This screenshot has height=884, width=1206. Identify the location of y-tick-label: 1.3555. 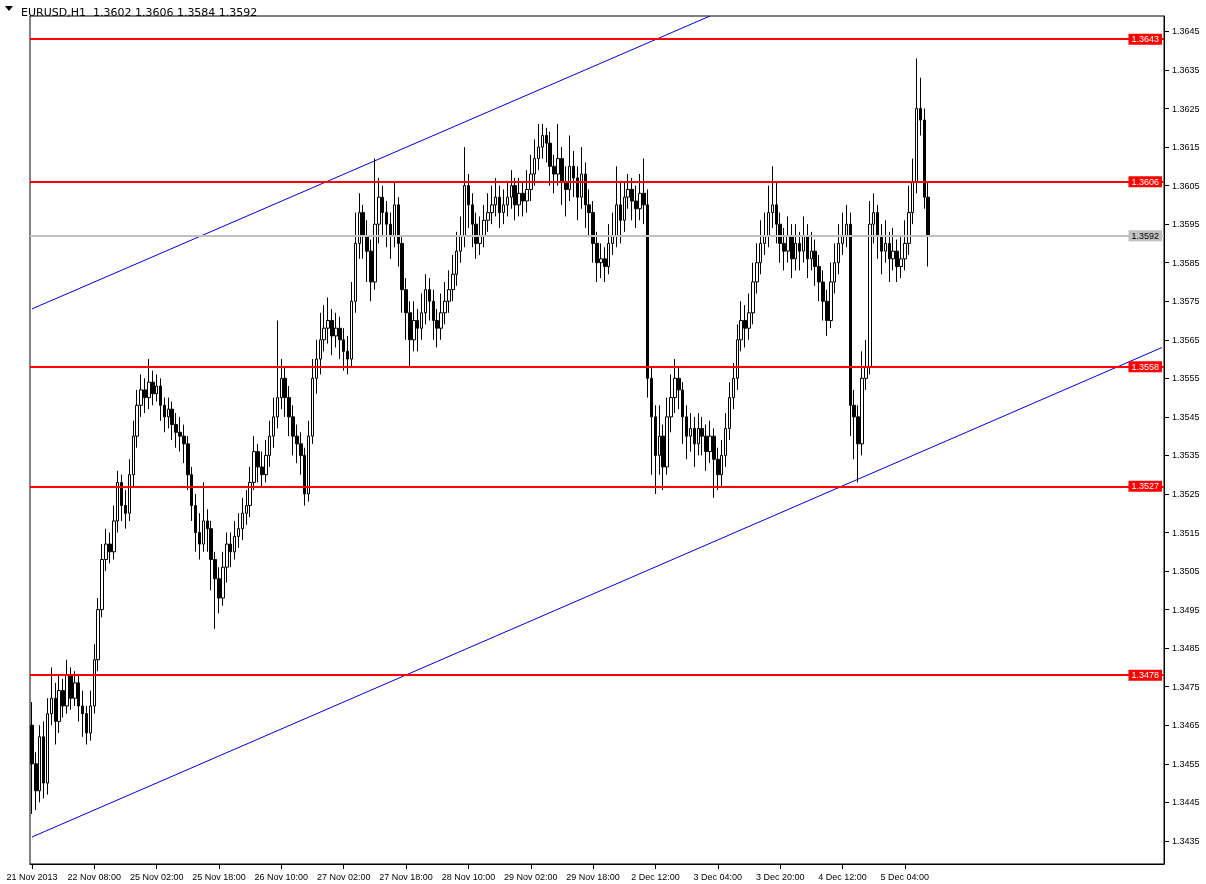
(1186, 378).